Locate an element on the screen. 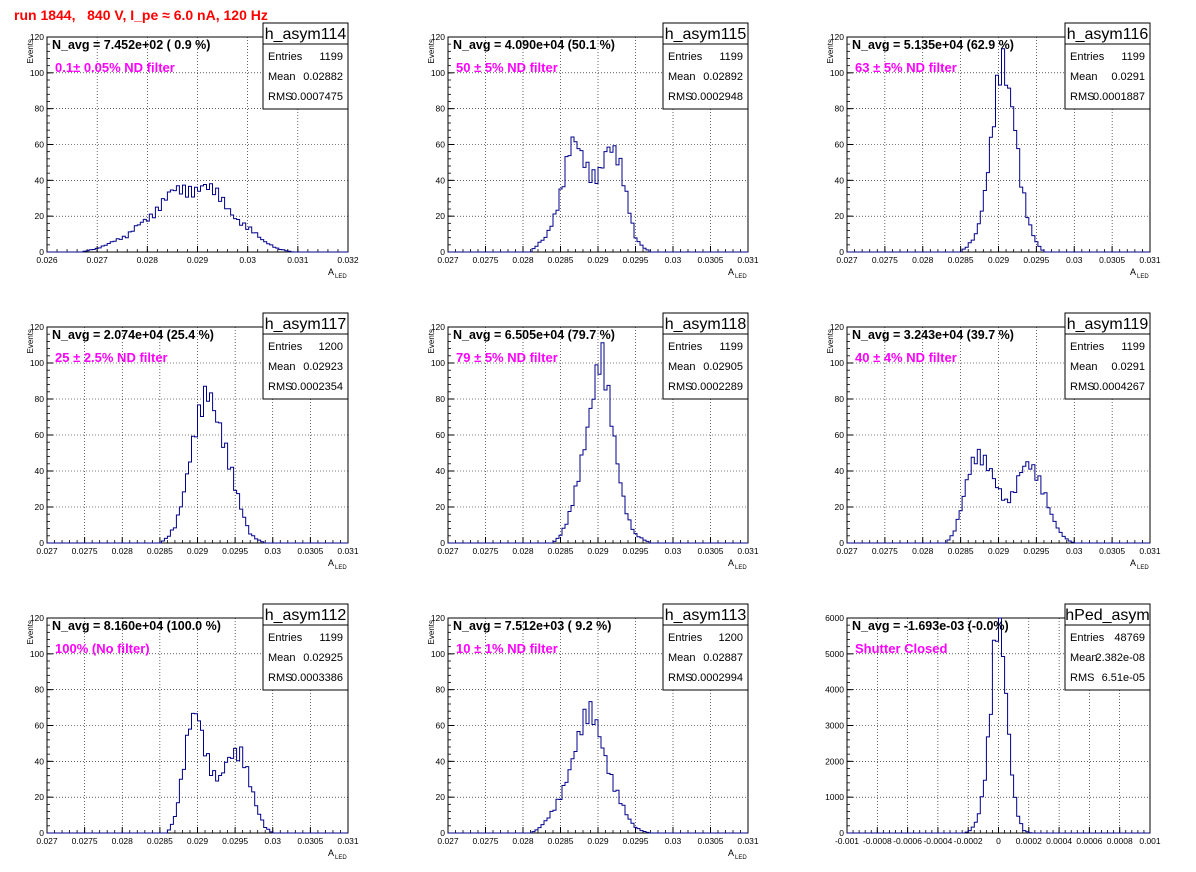 This screenshot has width=1196, height=872. stats-value-mean: 0.02882 is located at coordinates (323, 77).